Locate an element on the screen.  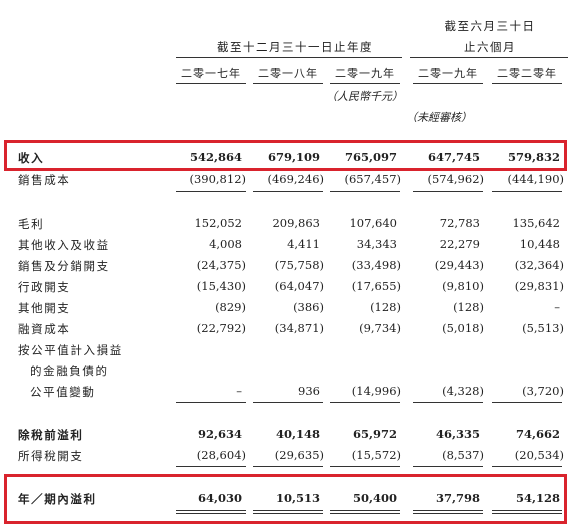
cell-profit-2017: 64,030 is located at coordinates (219, 498).